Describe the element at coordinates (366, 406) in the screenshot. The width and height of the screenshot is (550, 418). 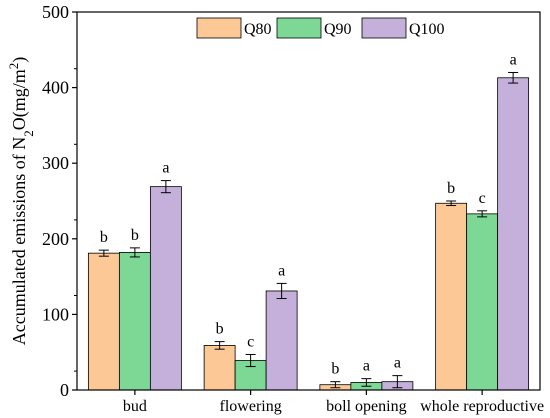
I see `x-tick-label: boll opening` at that location.